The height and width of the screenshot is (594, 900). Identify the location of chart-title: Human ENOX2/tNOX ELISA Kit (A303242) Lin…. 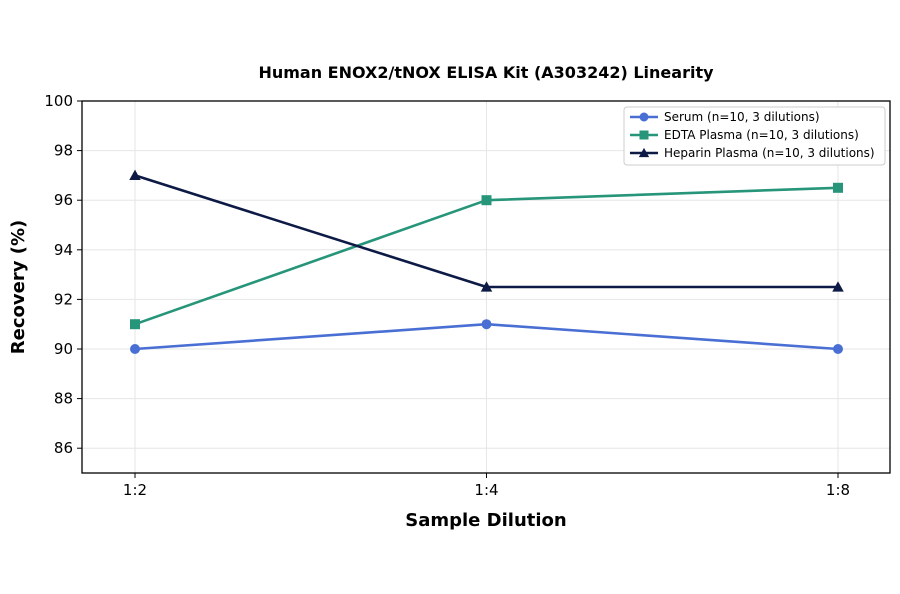
(486, 72).